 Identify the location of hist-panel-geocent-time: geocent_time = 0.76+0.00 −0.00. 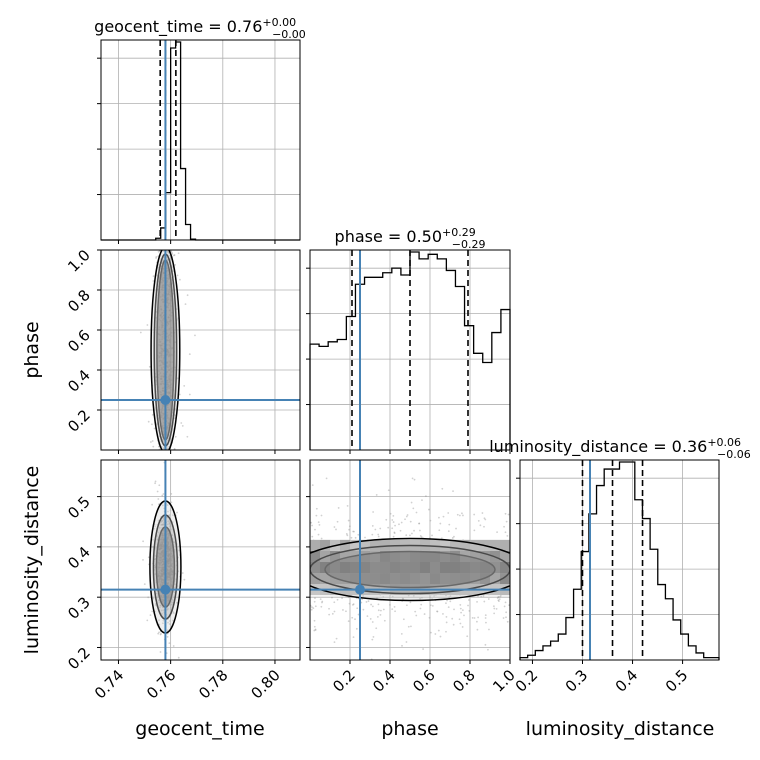
(200, 130).